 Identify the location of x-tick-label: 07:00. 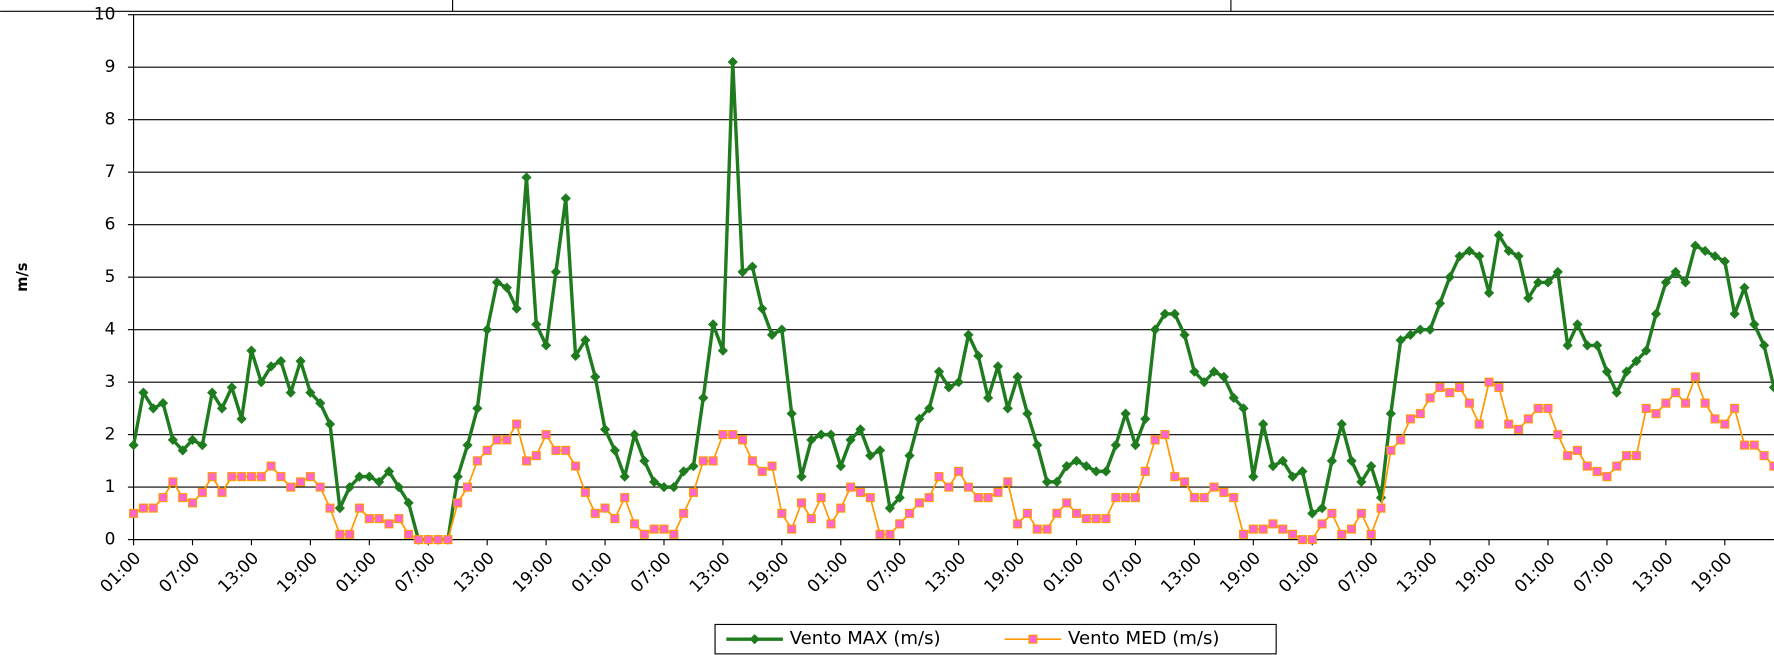
(179, 572).